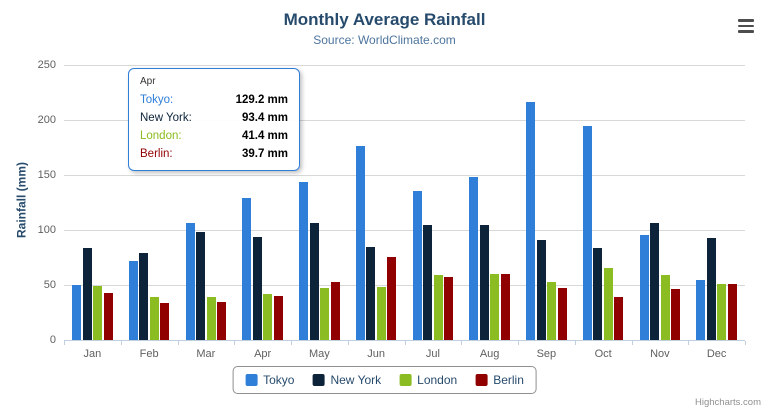 The height and width of the screenshot is (416, 769). What do you see at coordinates (206, 354) in the screenshot?
I see `x-axis-label: Mar` at bounding box center [206, 354].